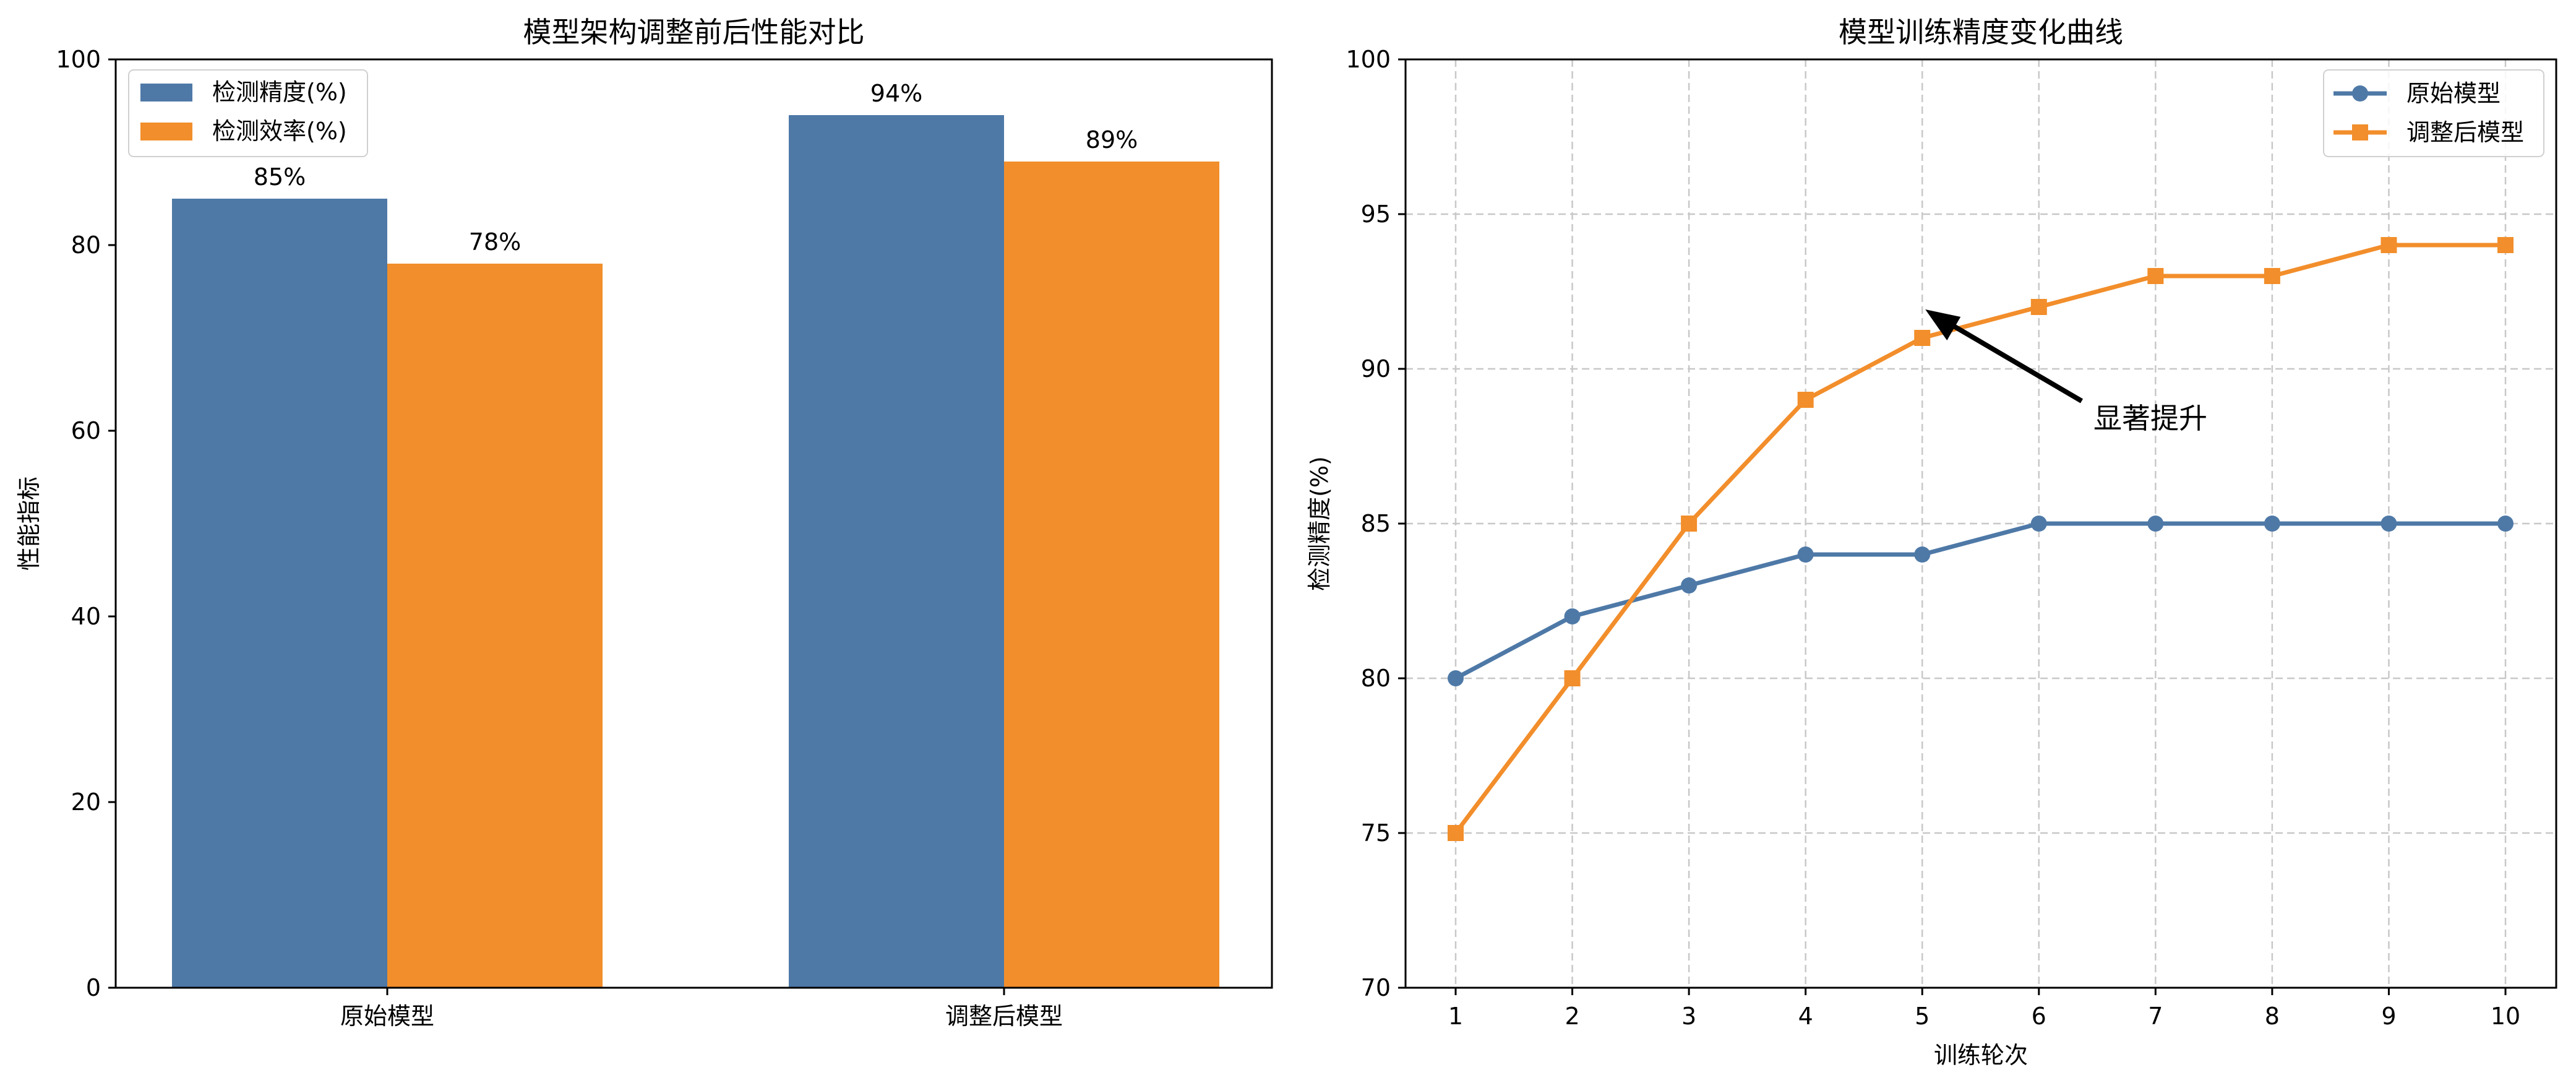 The height and width of the screenshot is (1088, 2576). I want to click on right-chart-title: 模型训练精度变化曲线, so click(1981, 32).